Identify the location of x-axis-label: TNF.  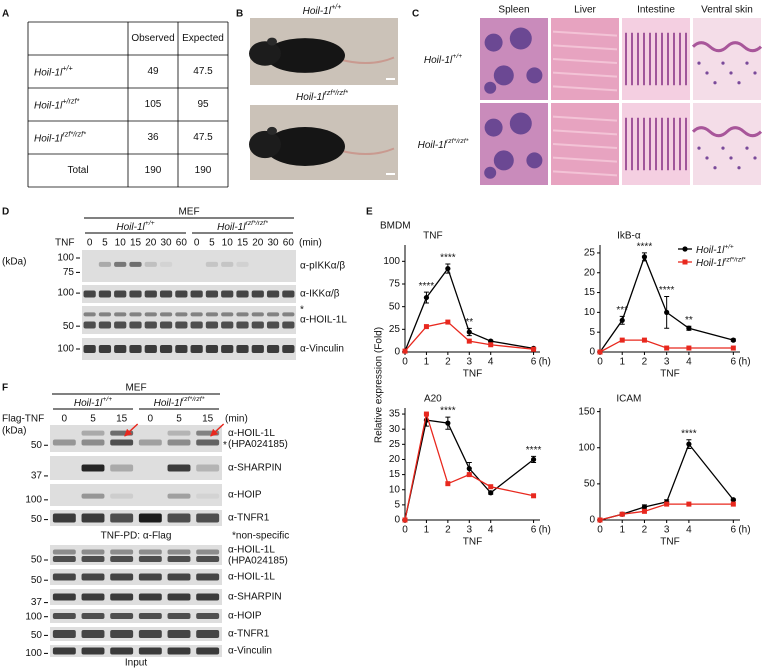
(472, 542).